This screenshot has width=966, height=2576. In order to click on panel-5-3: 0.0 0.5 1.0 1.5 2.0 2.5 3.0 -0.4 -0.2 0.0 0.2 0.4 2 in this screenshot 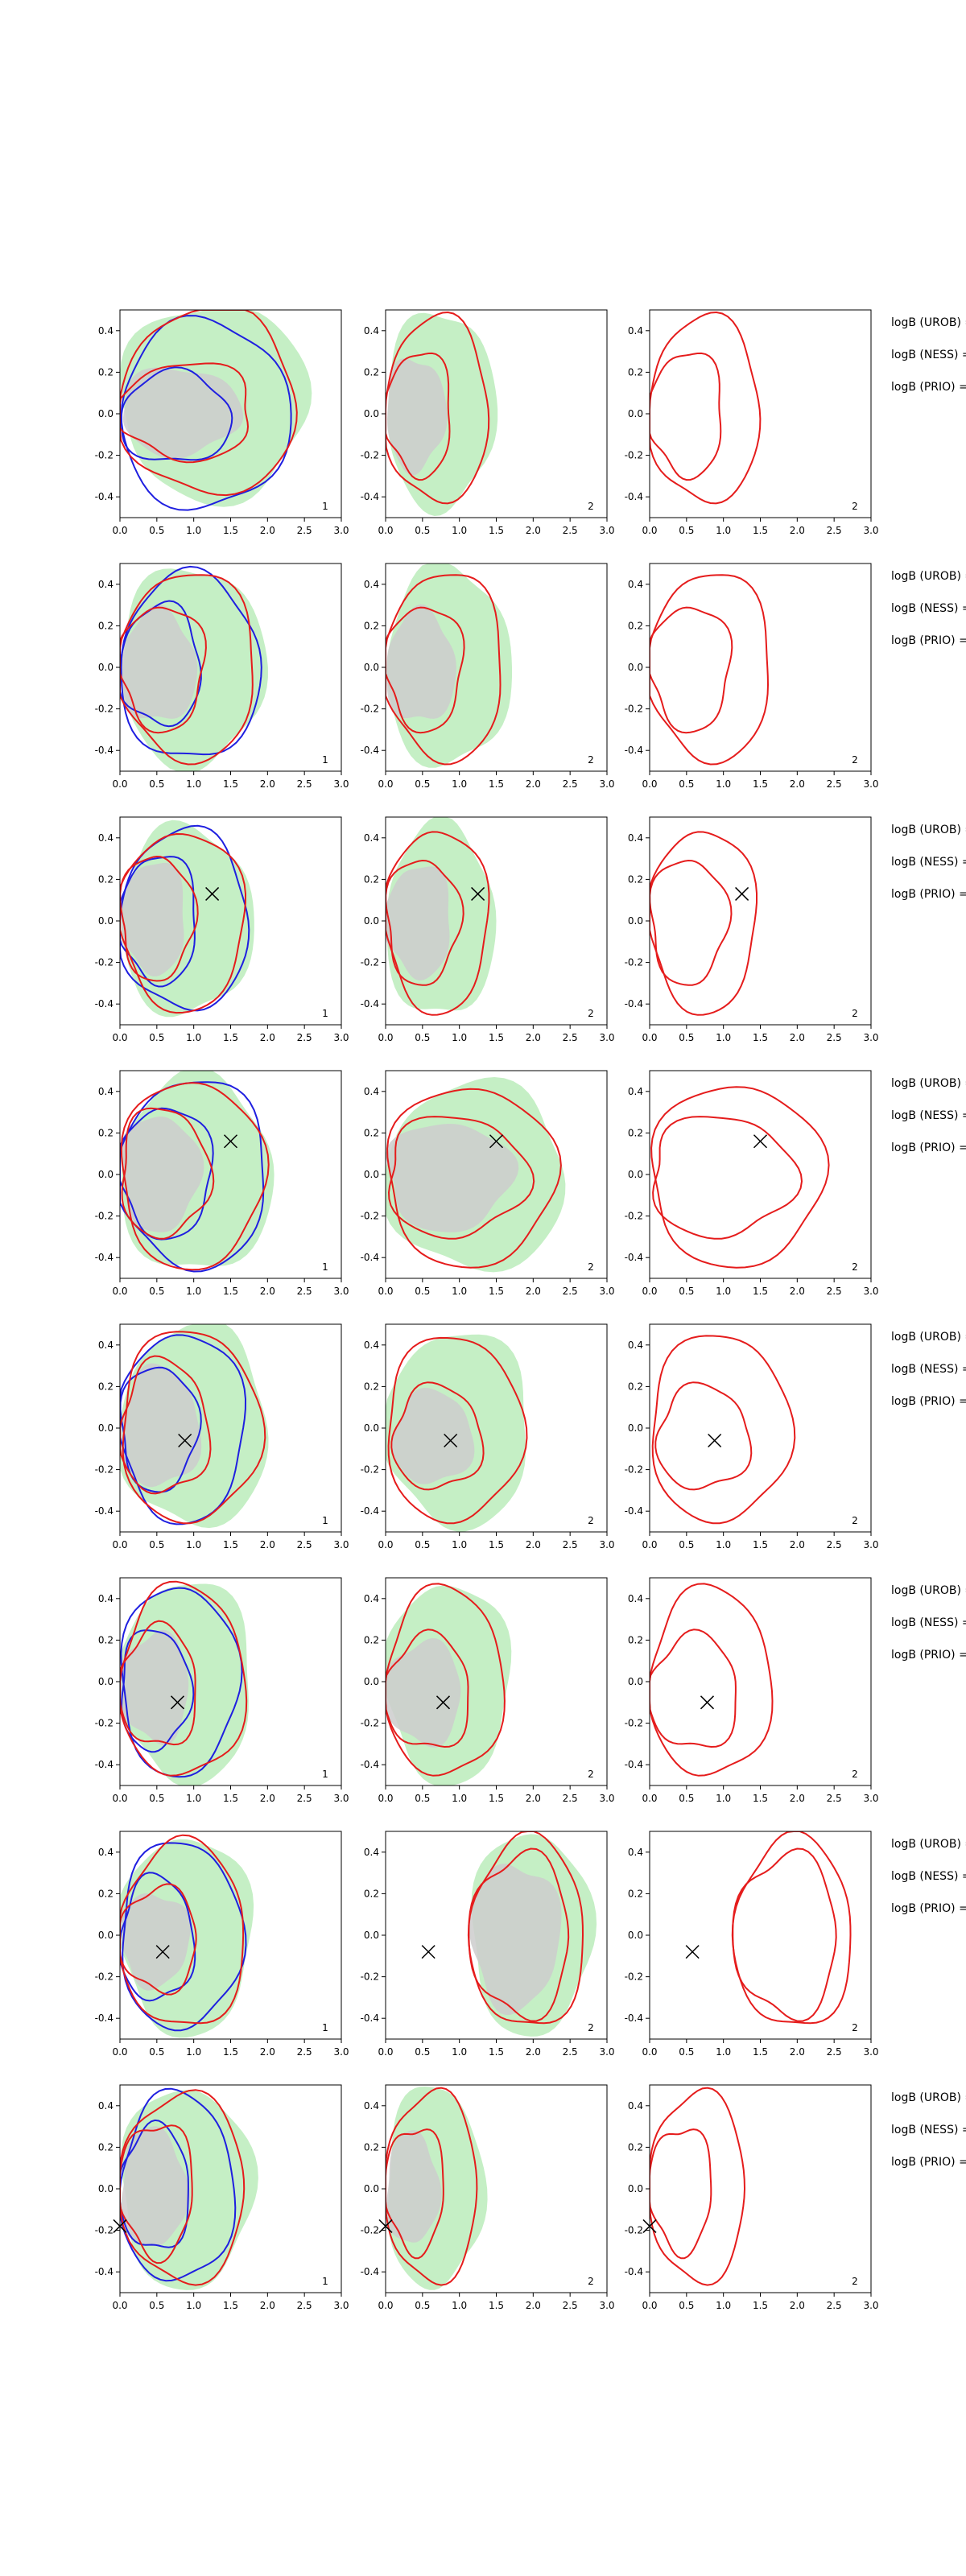, I will do `click(752, 1436)`.